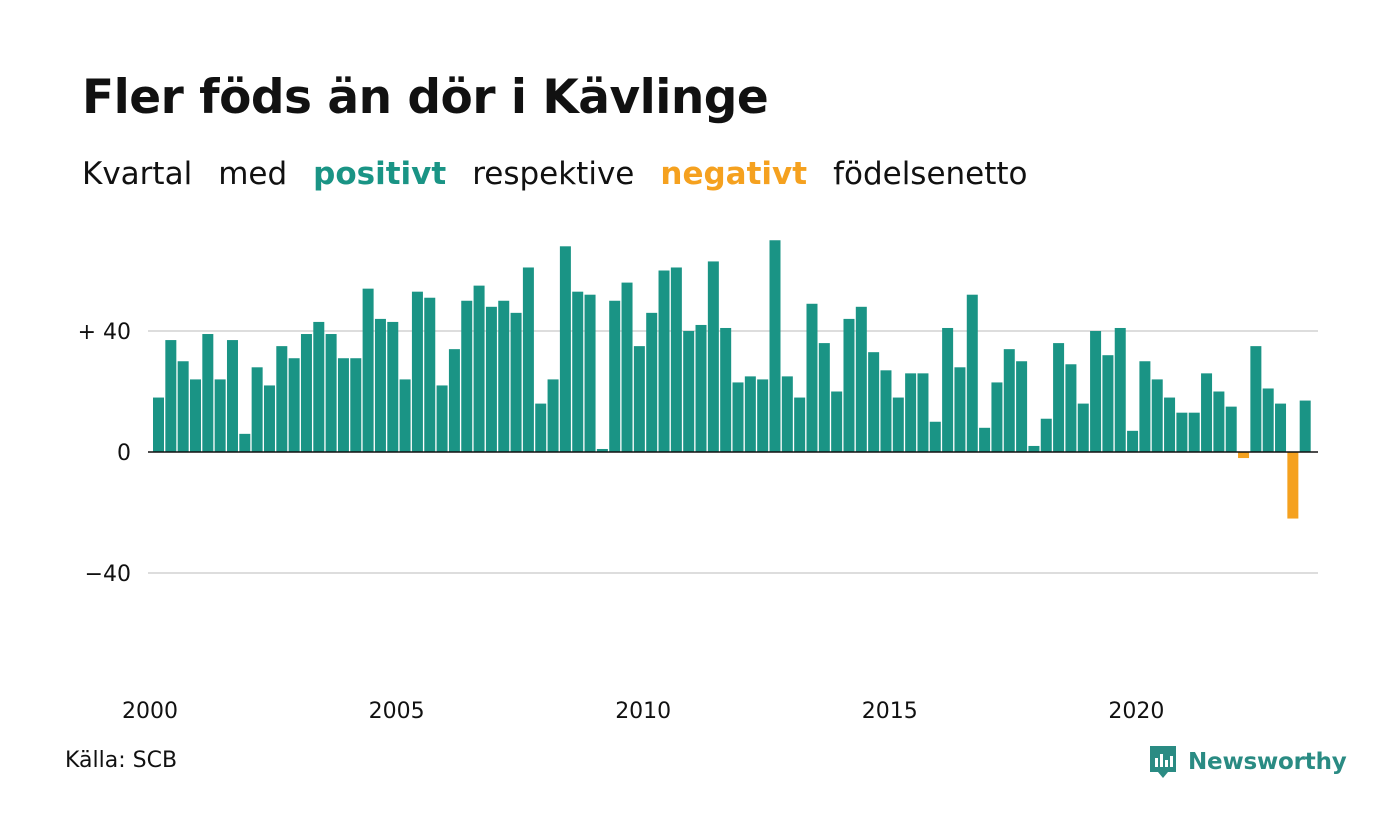  Describe the element at coordinates (397, 711) in the screenshot. I see `x-tick-label: 2005` at that location.